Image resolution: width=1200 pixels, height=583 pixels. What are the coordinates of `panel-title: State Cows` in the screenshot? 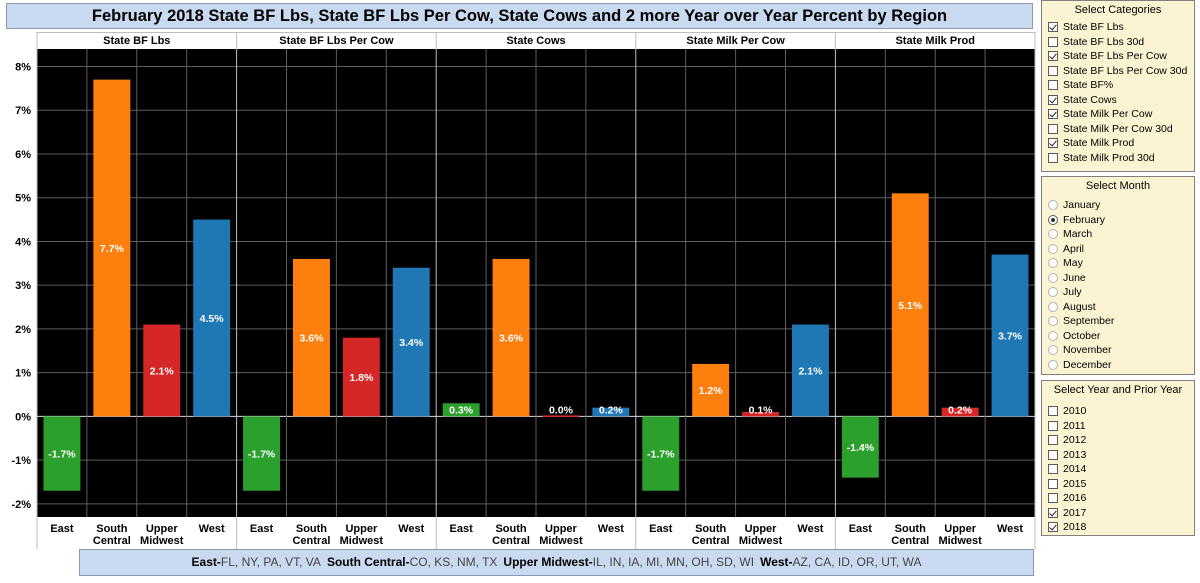 It's located at (535, 41).